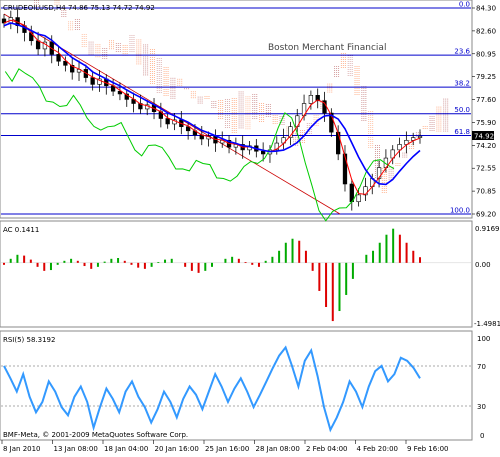 Image resolution: width=500 pixels, height=457 pixels. I want to click on symbol-header: CRUDEOILUSD,H4 74.86 75.13 74.72 74.92, so click(79, 8).